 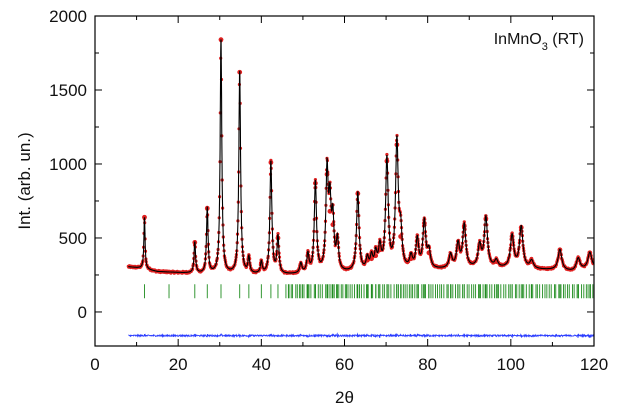 I want to click on difference-line, so click(x=361, y=335).